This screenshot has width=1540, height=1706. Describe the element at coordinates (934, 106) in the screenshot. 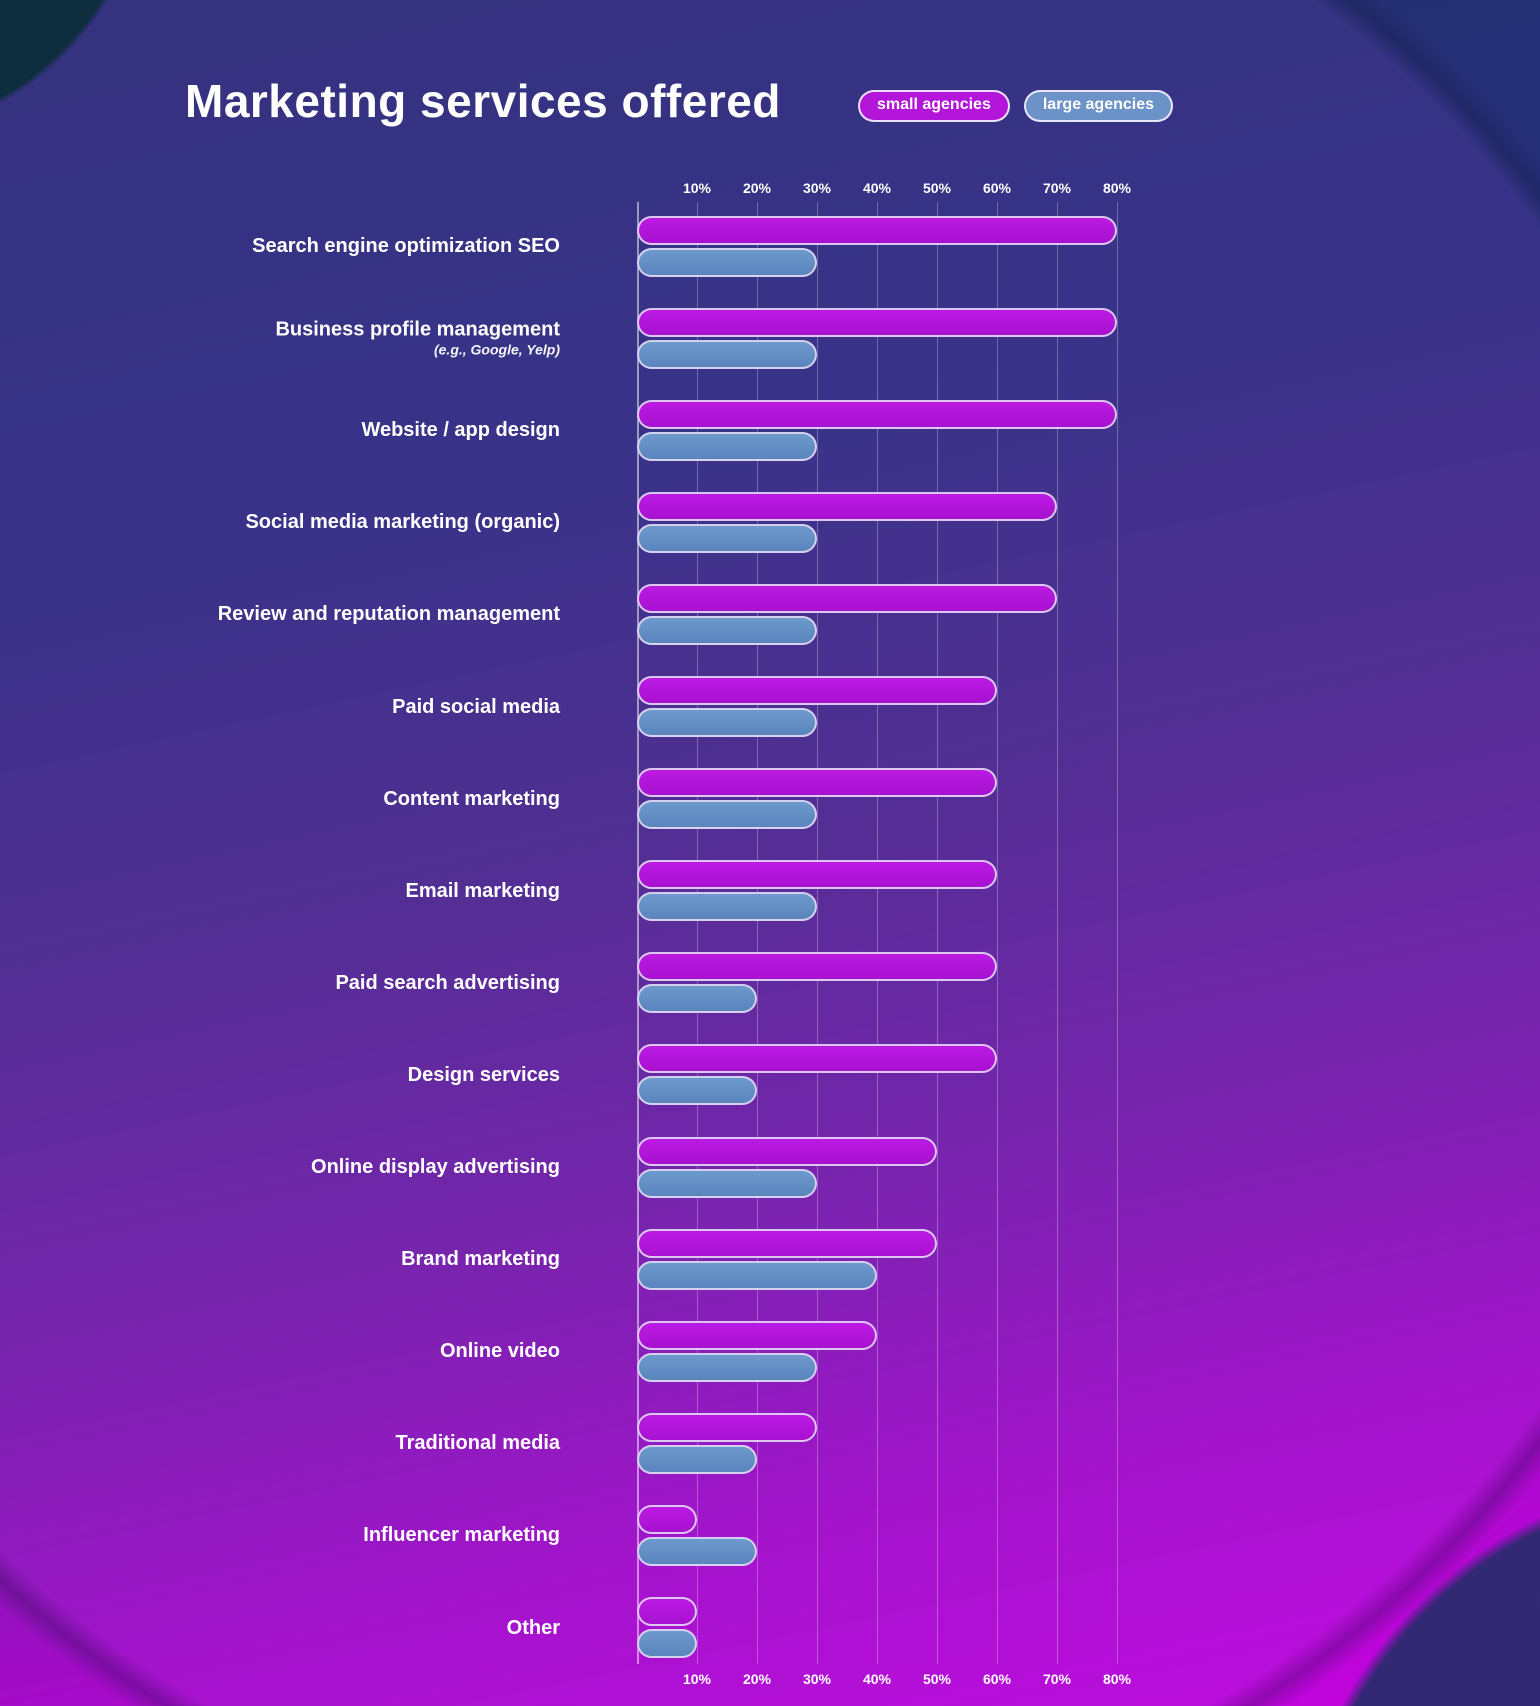

I see `legend-pill-small-agencies: small agencies` at that location.